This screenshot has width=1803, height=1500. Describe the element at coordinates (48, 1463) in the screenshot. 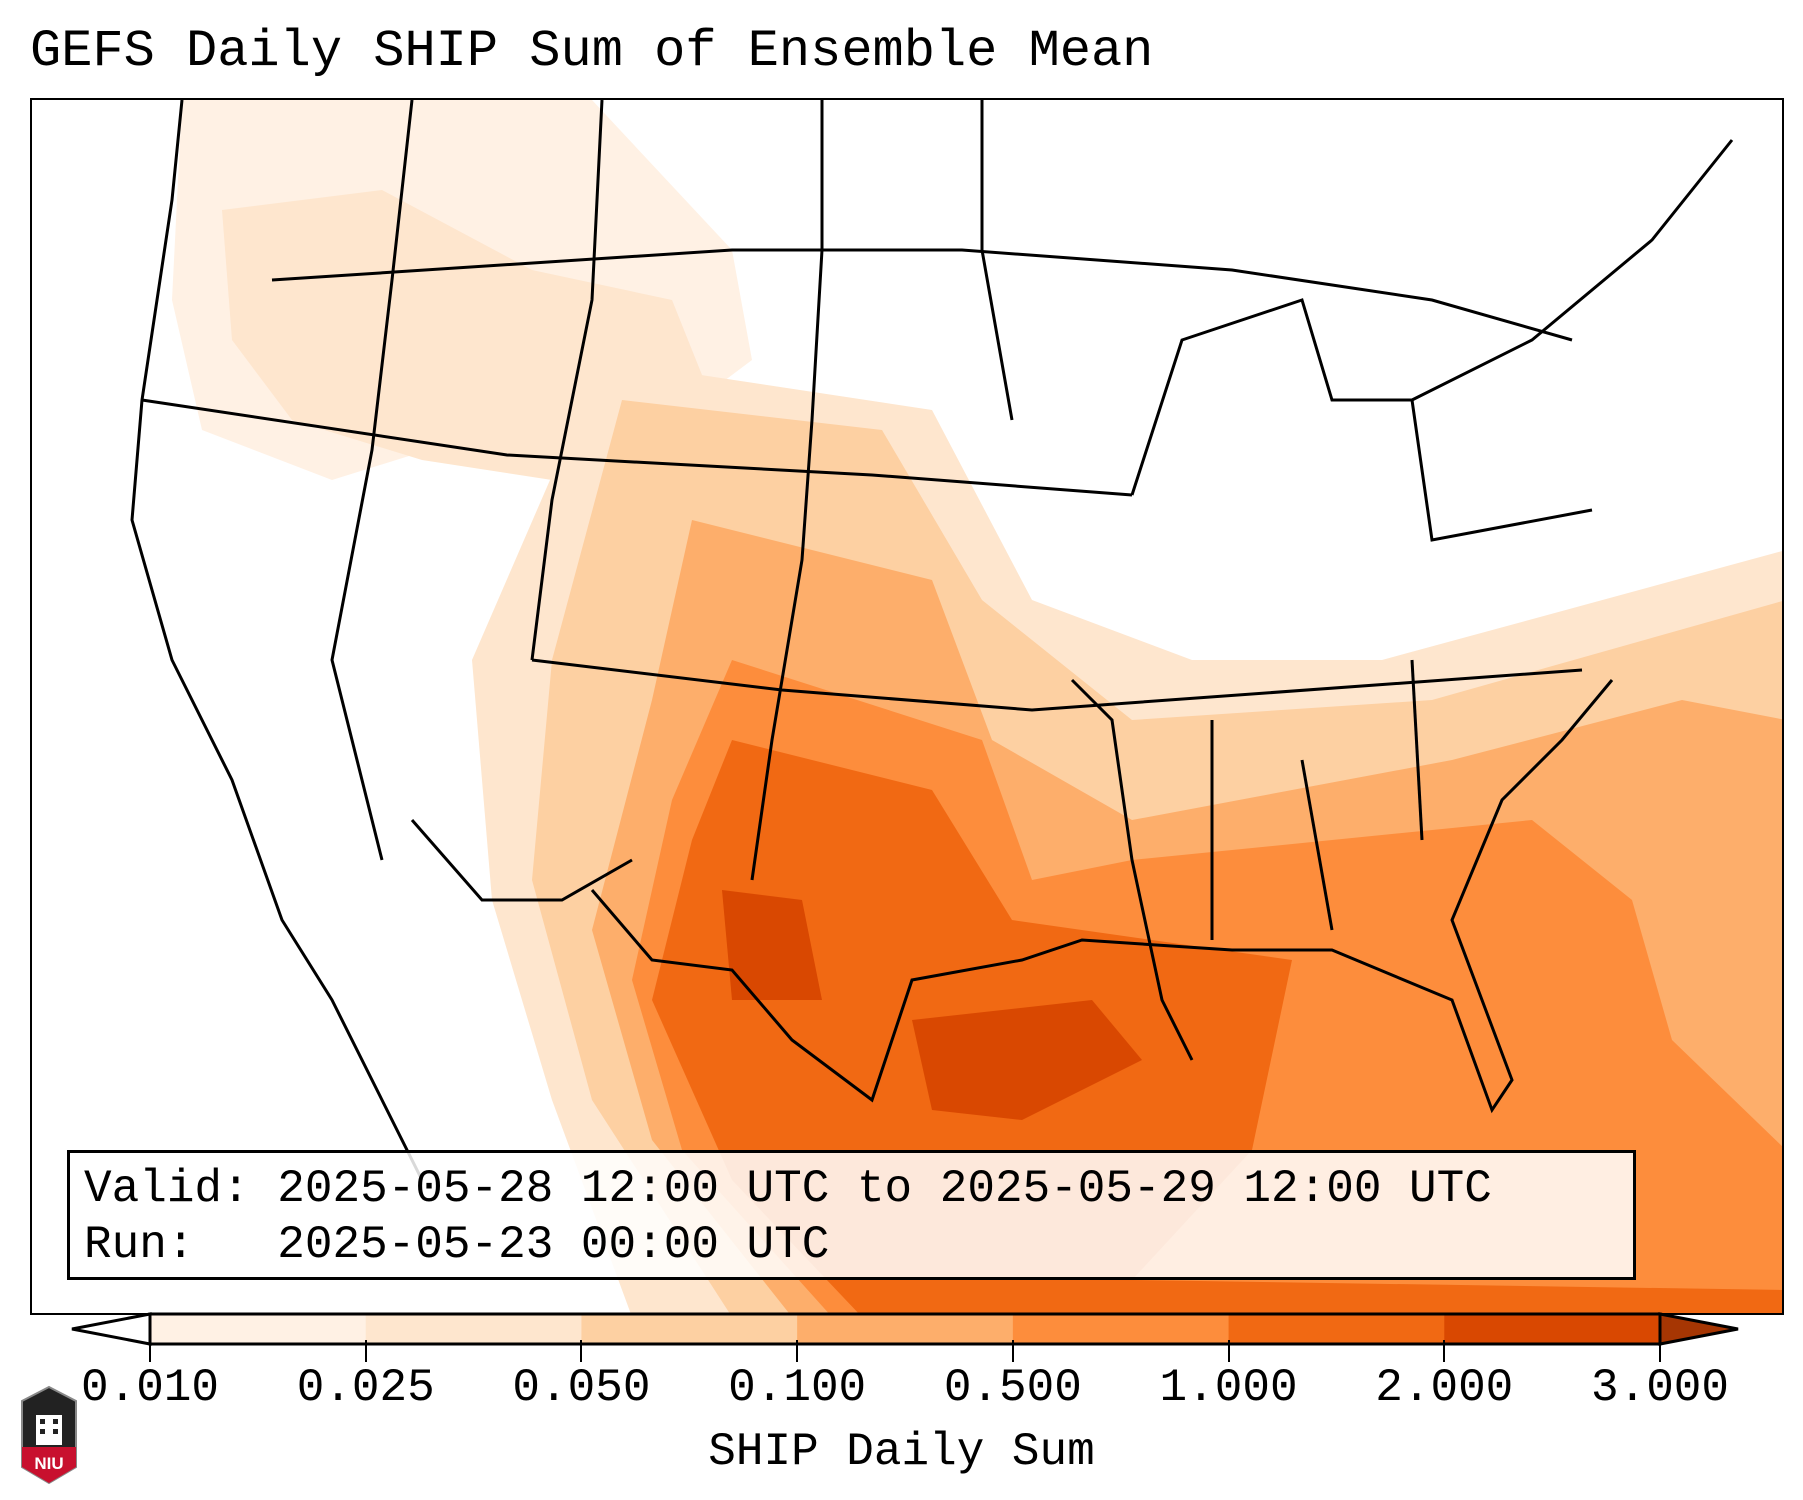

I see `svg-text: NIU` at that location.